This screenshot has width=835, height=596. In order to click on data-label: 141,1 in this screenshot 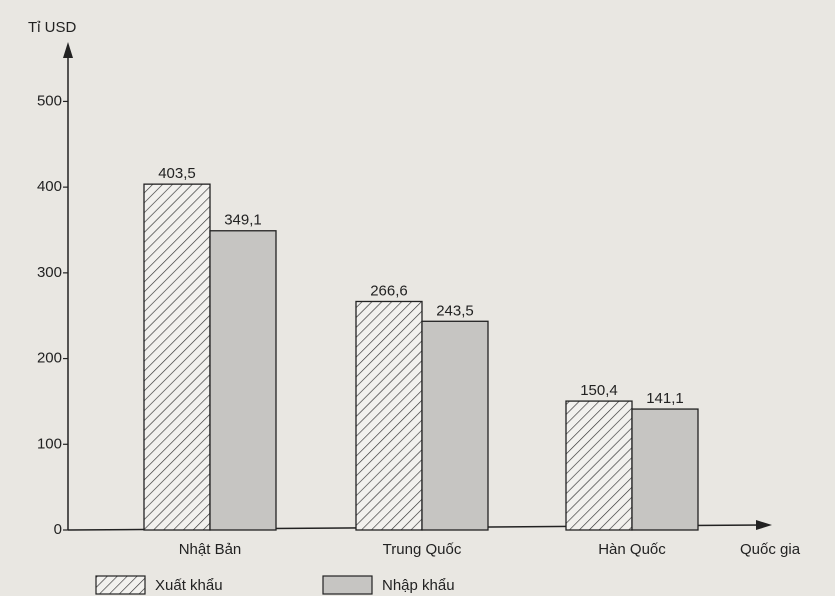, I will do `click(665, 398)`.